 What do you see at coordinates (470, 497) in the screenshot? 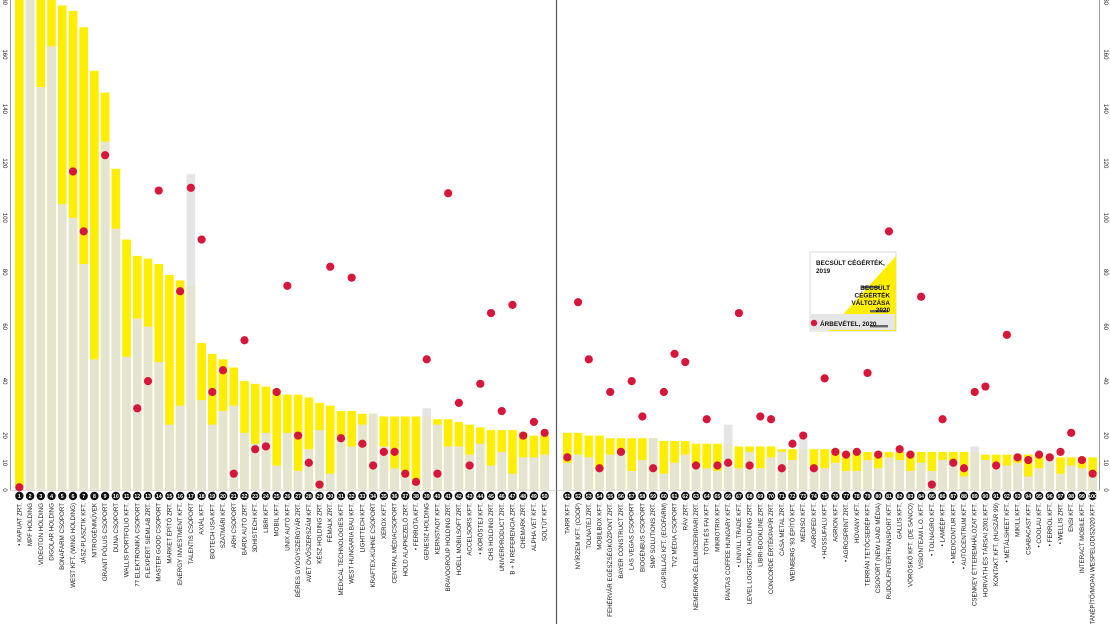
I see `rank-number: 43` at bounding box center [470, 497].